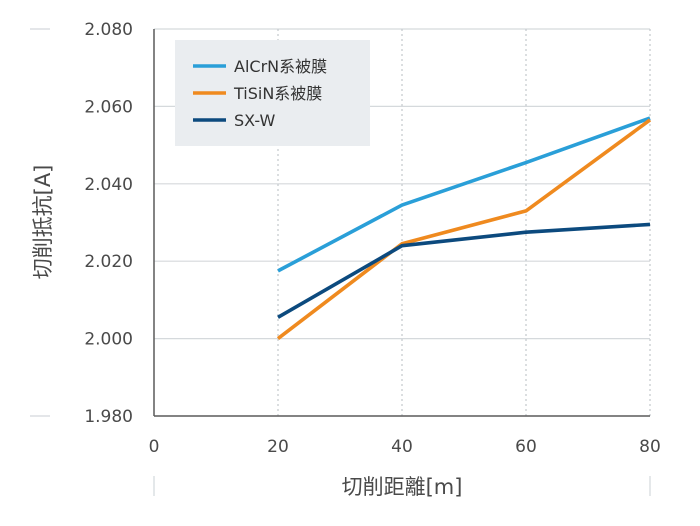 This screenshot has width=700, height=526. Describe the element at coordinates (108, 107) in the screenshot. I see `y-tick-label: 2.060` at that location.